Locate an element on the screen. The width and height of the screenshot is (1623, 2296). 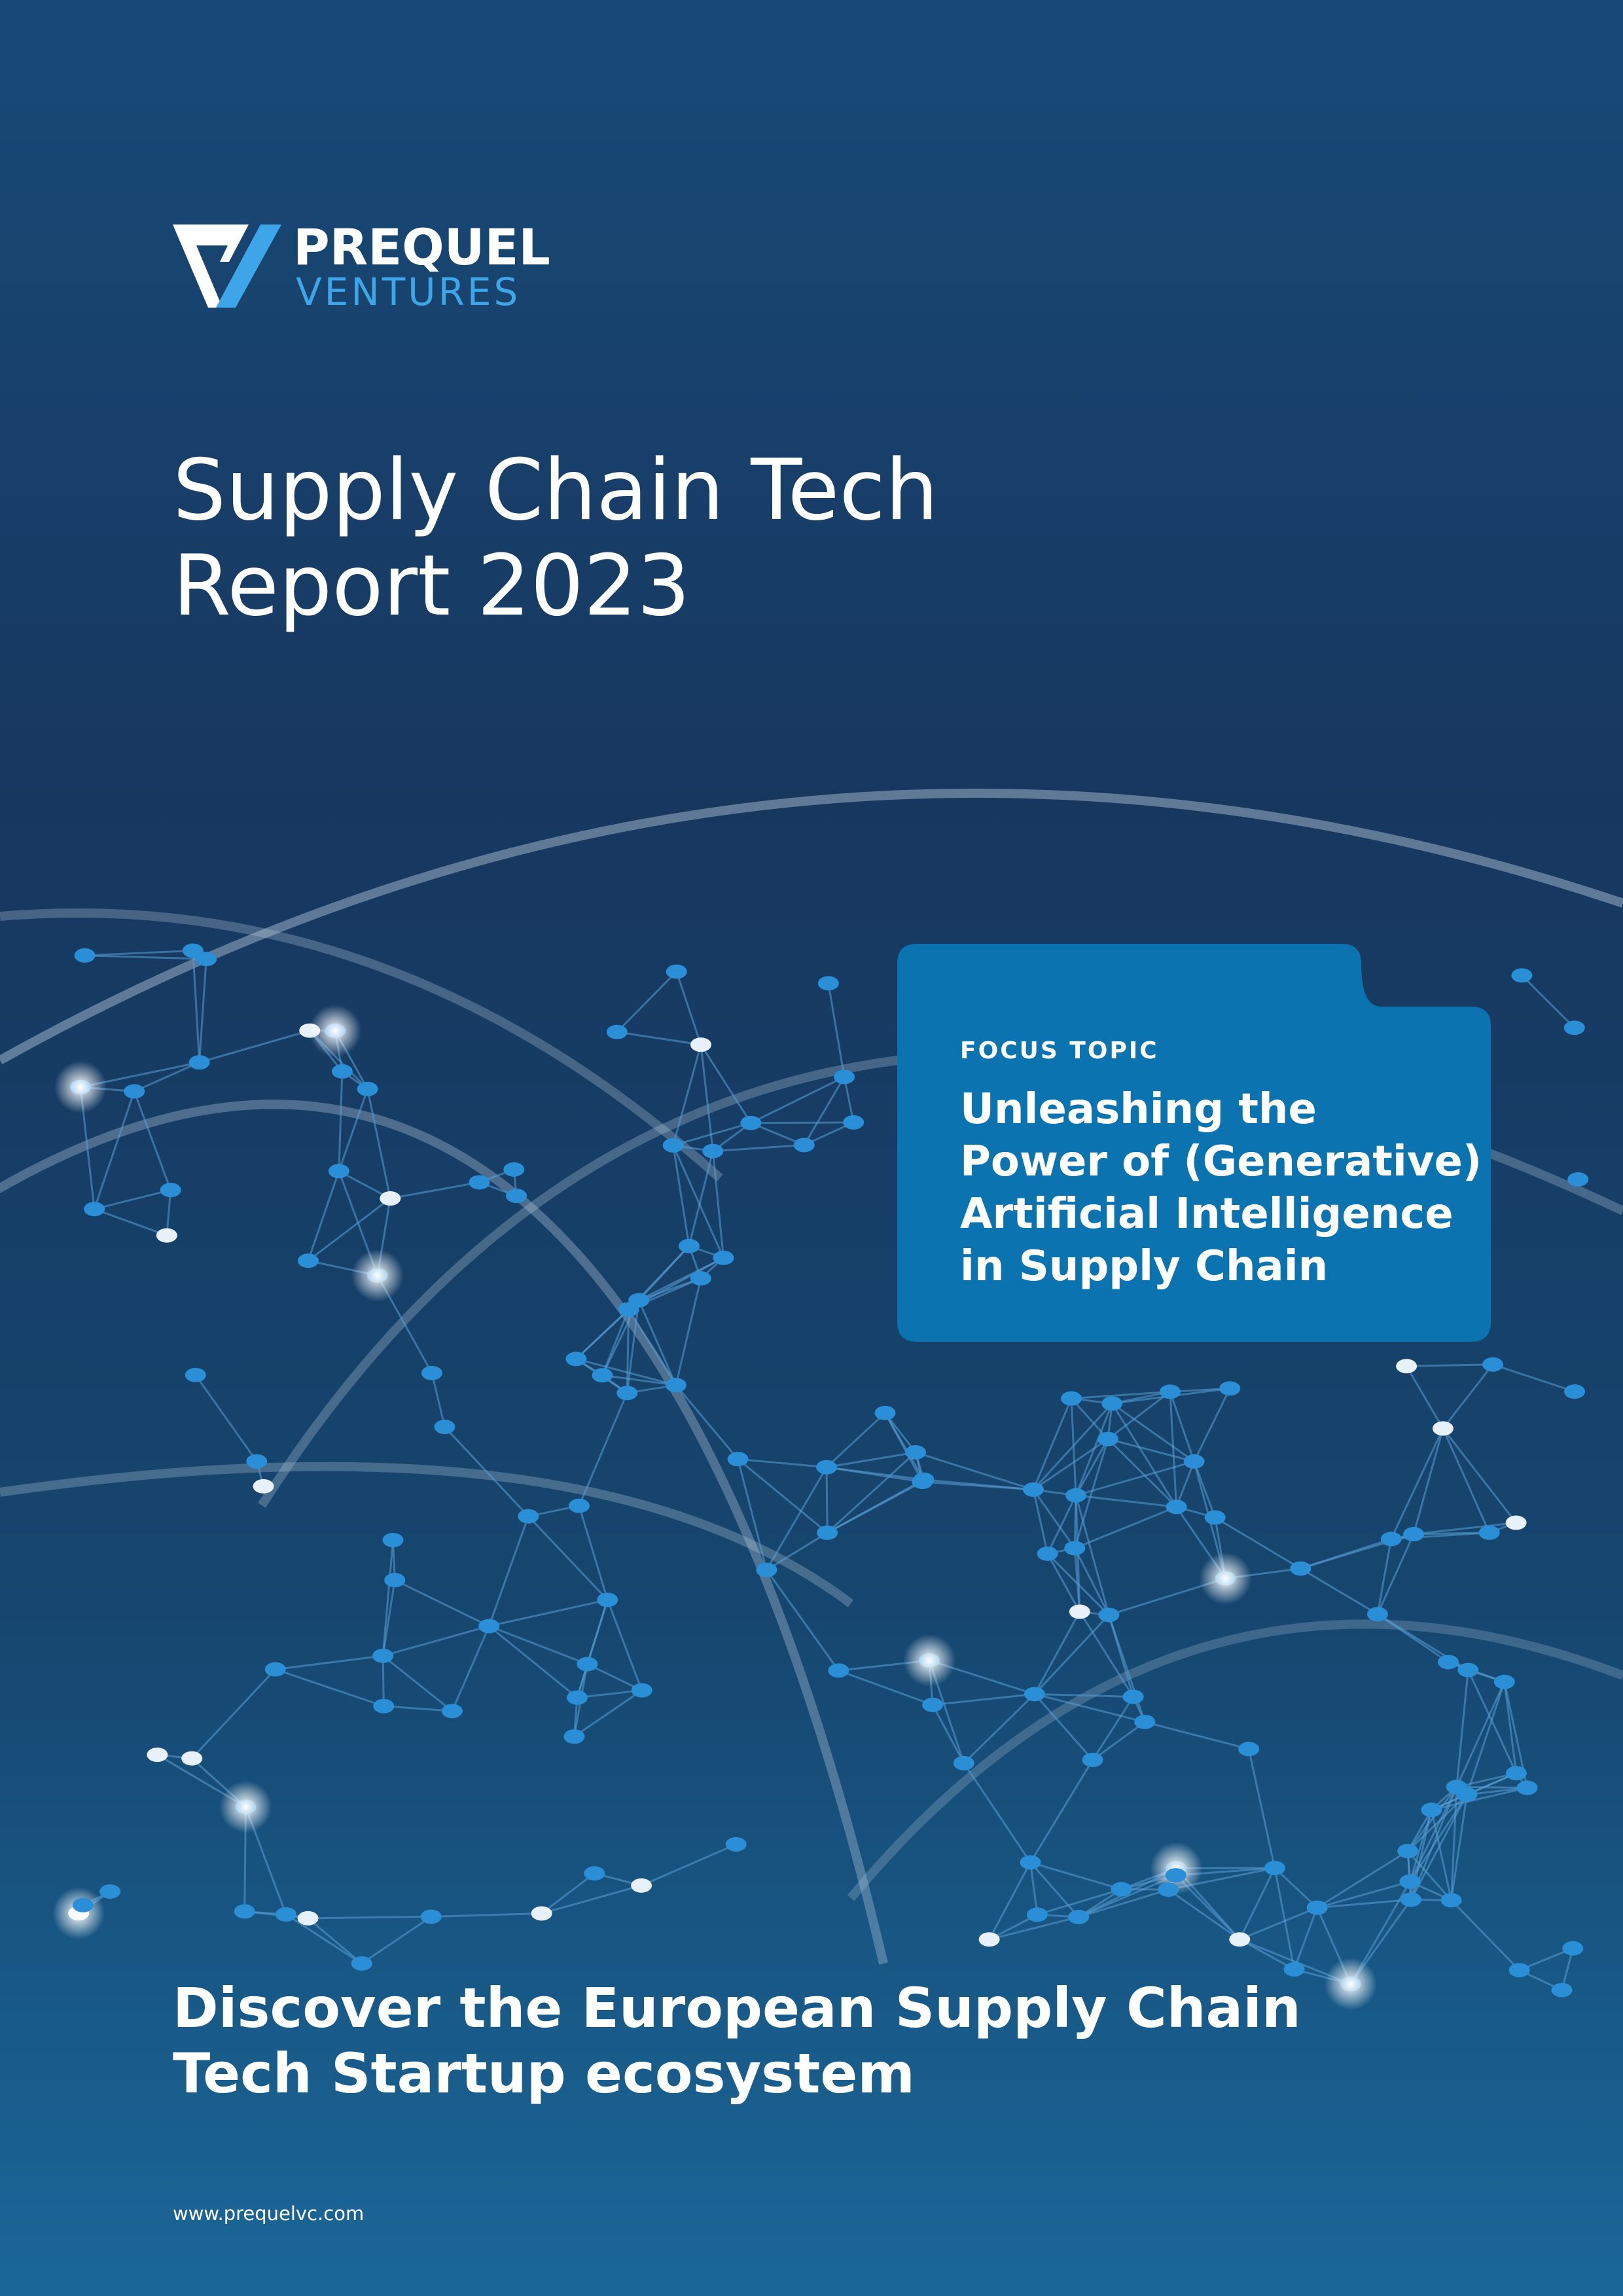
text-line: Discover the European Supply Chain is located at coordinates (737, 2008).